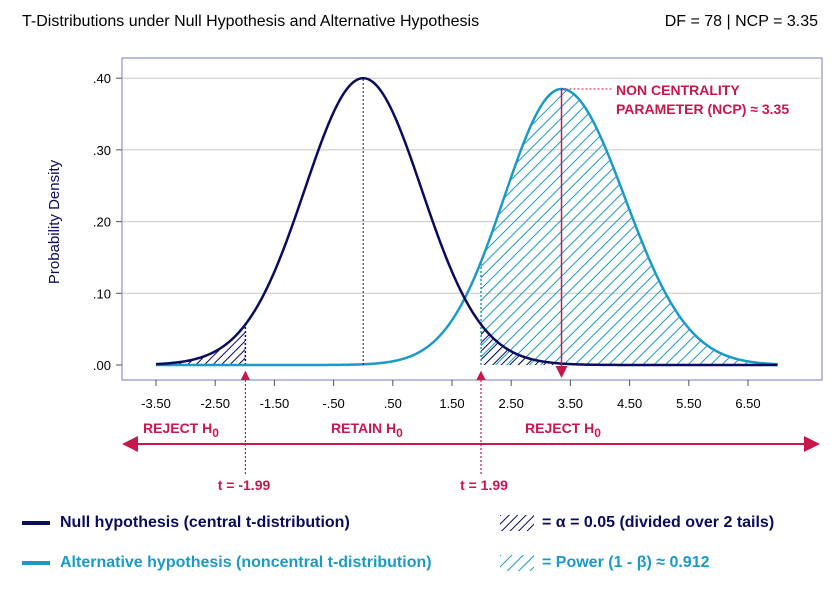 The image size is (840, 600). I want to click on legend-alpha-swatch, so click(517, 523).